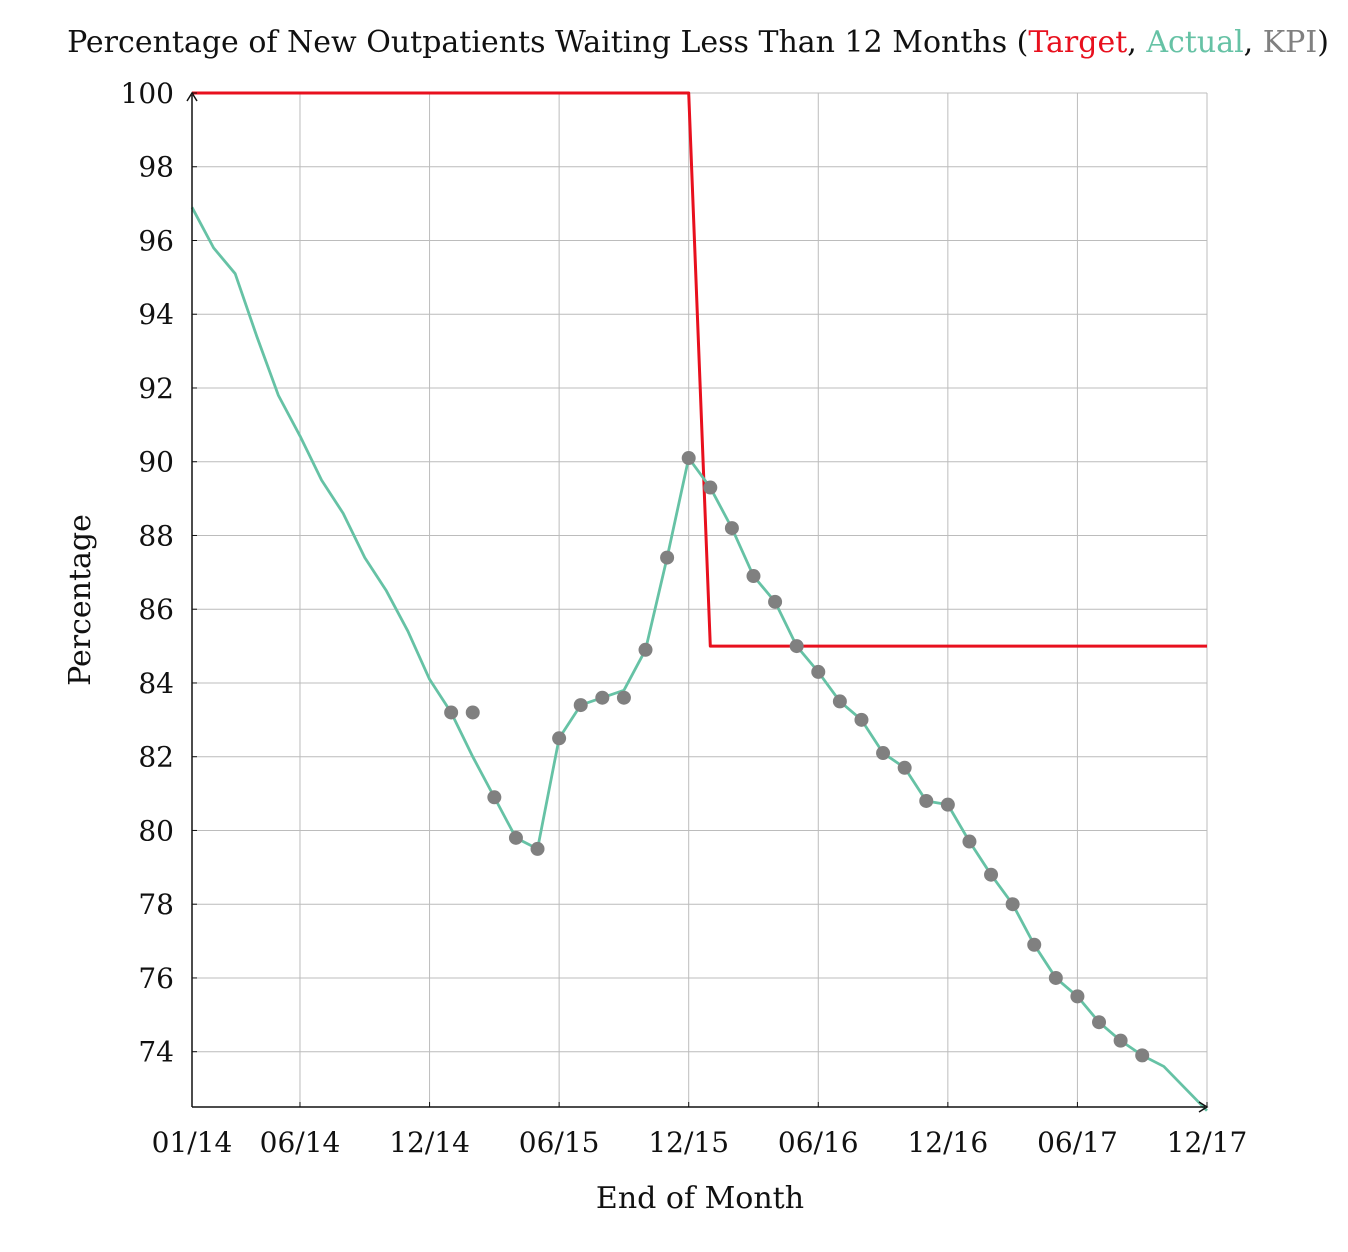 The image size is (1348, 1252). Describe the element at coordinates (818, 1142) in the screenshot. I see `x-tick-label-5: 06/16` at that location.